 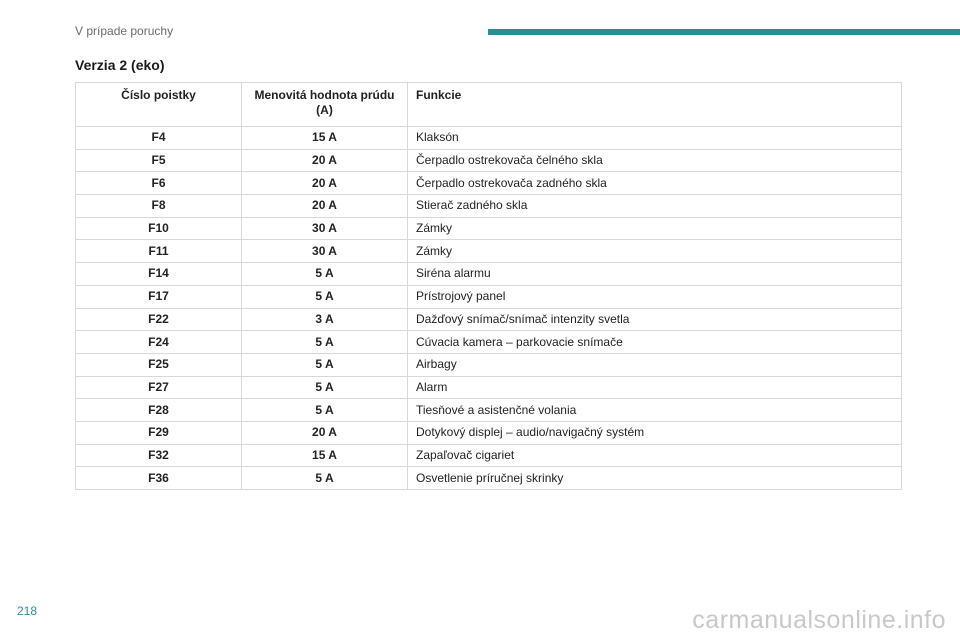 I want to click on fuse-number-cell: F4, so click(x=158, y=138).